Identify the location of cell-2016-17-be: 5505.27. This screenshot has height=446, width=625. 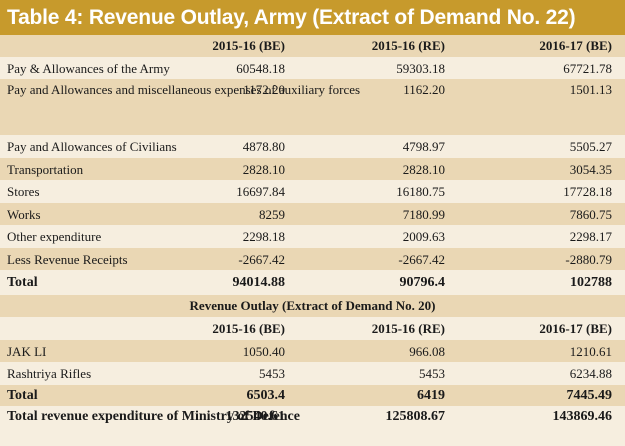
(590, 146).